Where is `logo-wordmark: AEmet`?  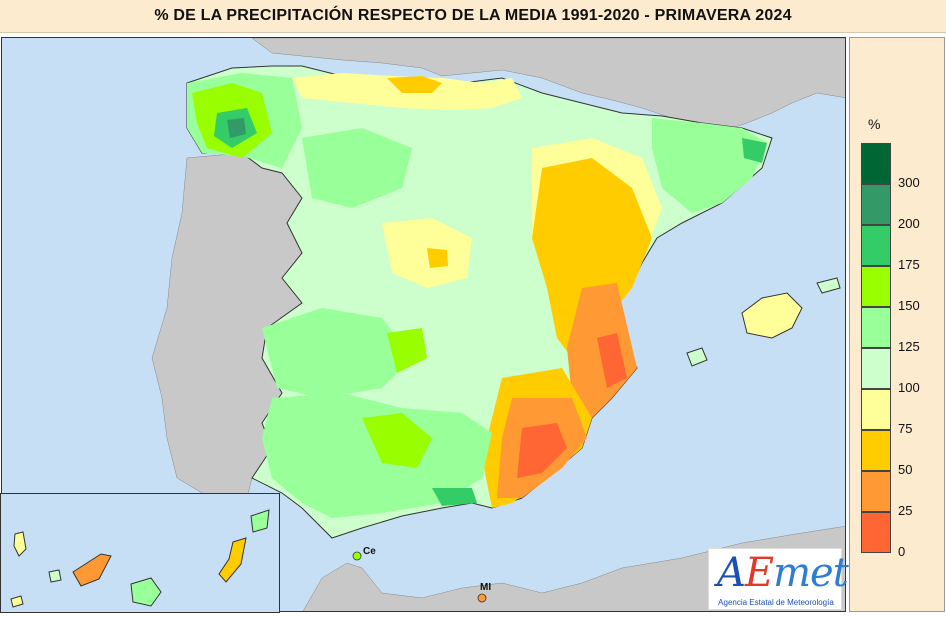
logo-wordmark: AEmet is located at coordinates (783, 573).